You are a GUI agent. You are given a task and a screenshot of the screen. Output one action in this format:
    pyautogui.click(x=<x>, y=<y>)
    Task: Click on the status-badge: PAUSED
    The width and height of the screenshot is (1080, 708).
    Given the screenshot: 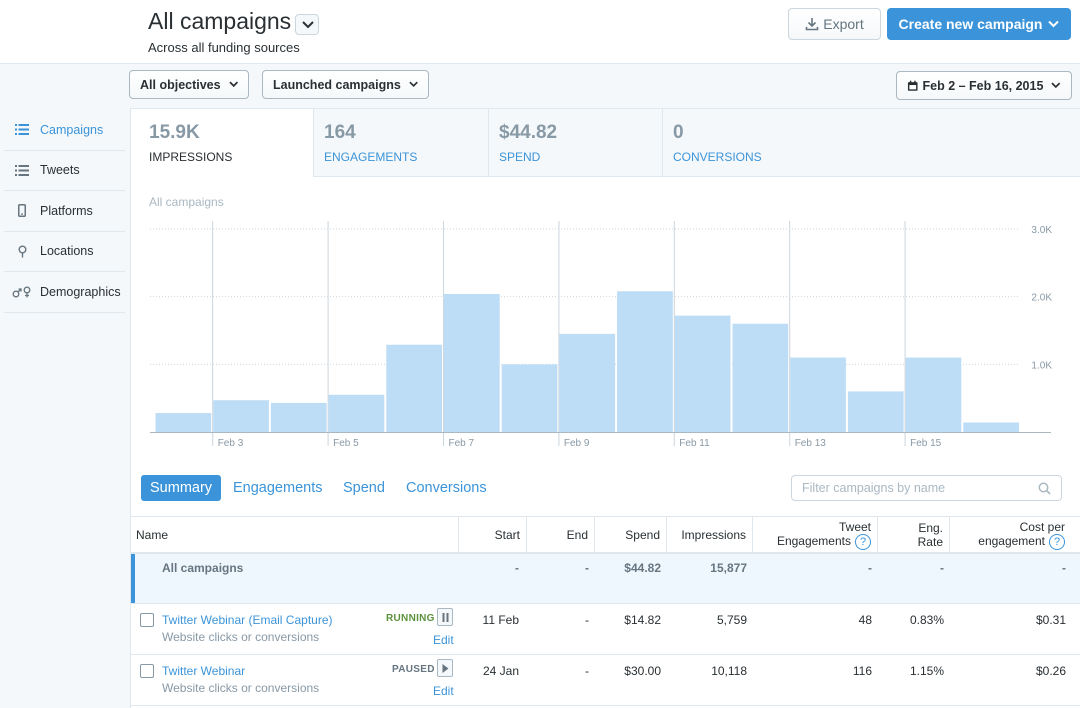 What is the action you would take?
    pyautogui.click(x=413, y=669)
    